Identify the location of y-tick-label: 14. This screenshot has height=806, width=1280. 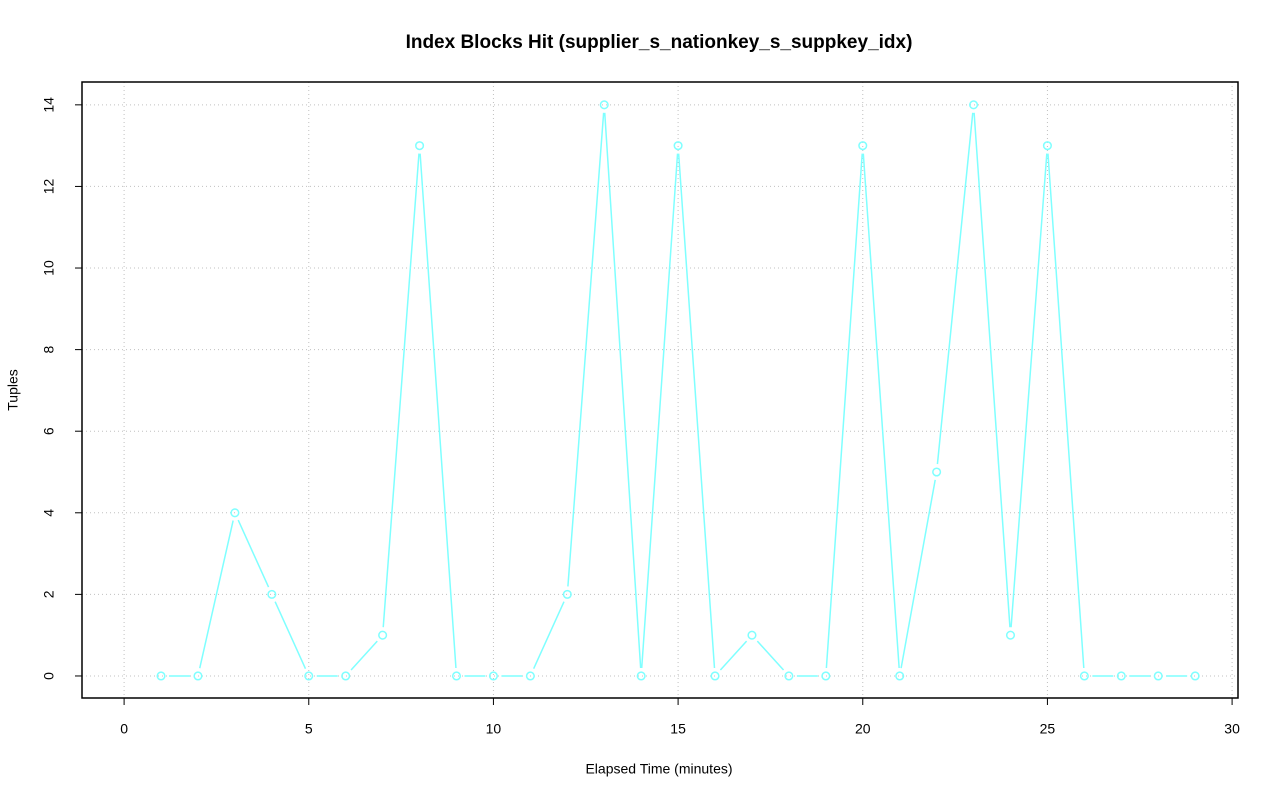
(49, 105).